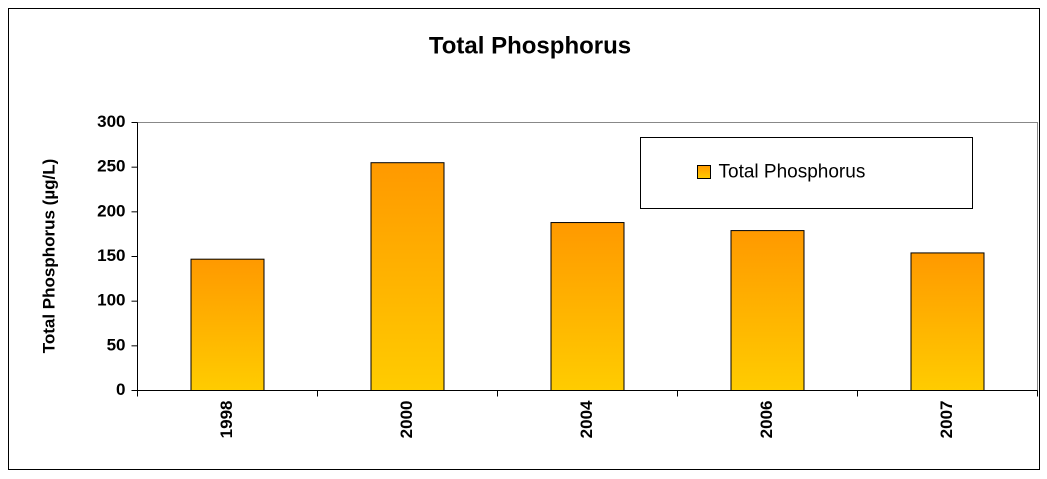 The height and width of the screenshot is (479, 1047). What do you see at coordinates (116, 344) in the screenshot?
I see `y-tick-label: 50` at bounding box center [116, 344].